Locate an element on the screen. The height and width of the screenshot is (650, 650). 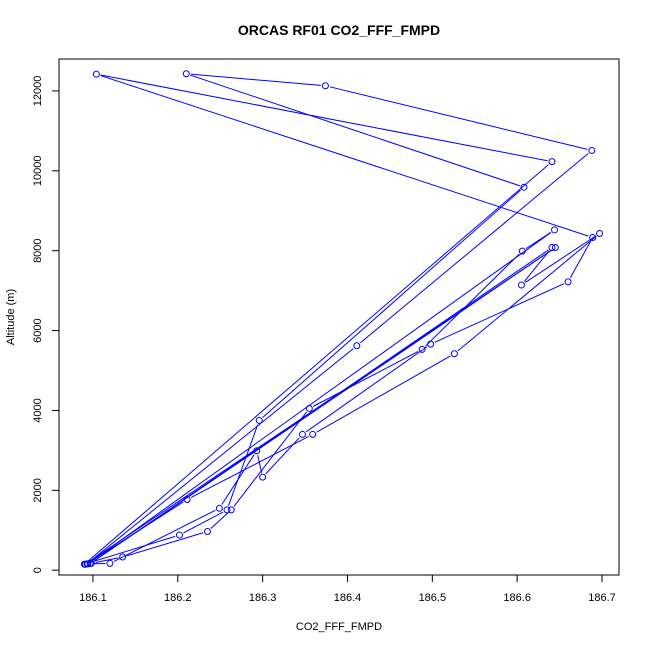
y-tick-label: 8000 is located at coordinates (38, 250).